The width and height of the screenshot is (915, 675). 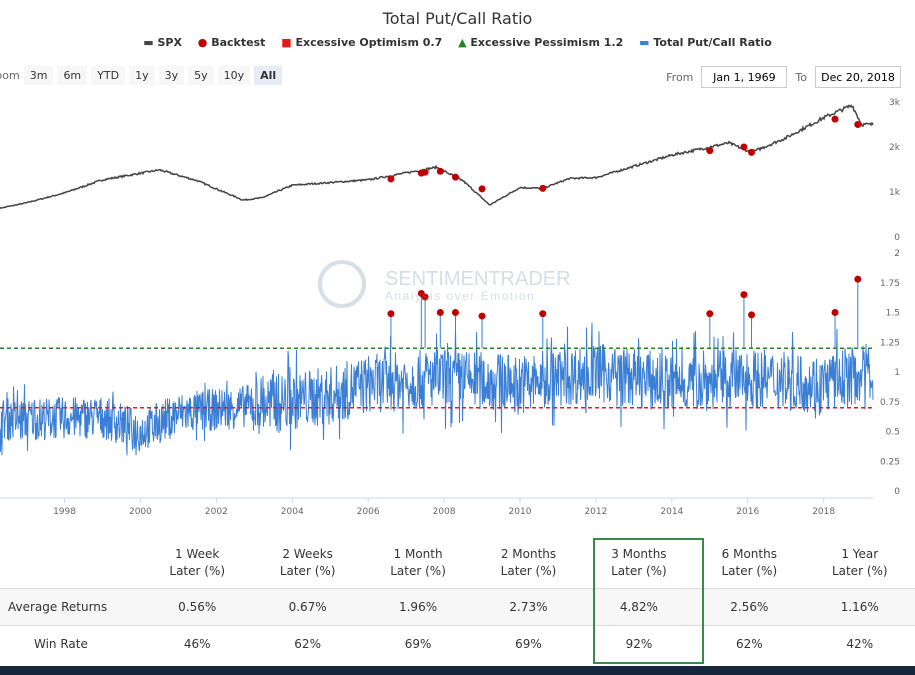 I want to click on zoom-label: Zoom, so click(x=10, y=75).